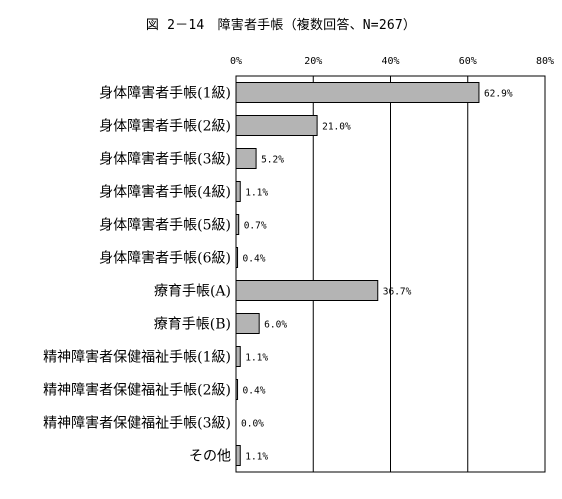 The height and width of the screenshot is (499, 562). What do you see at coordinates (192, 291) in the screenshot?
I see `category-label: 療育手帳(A)` at bounding box center [192, 291].